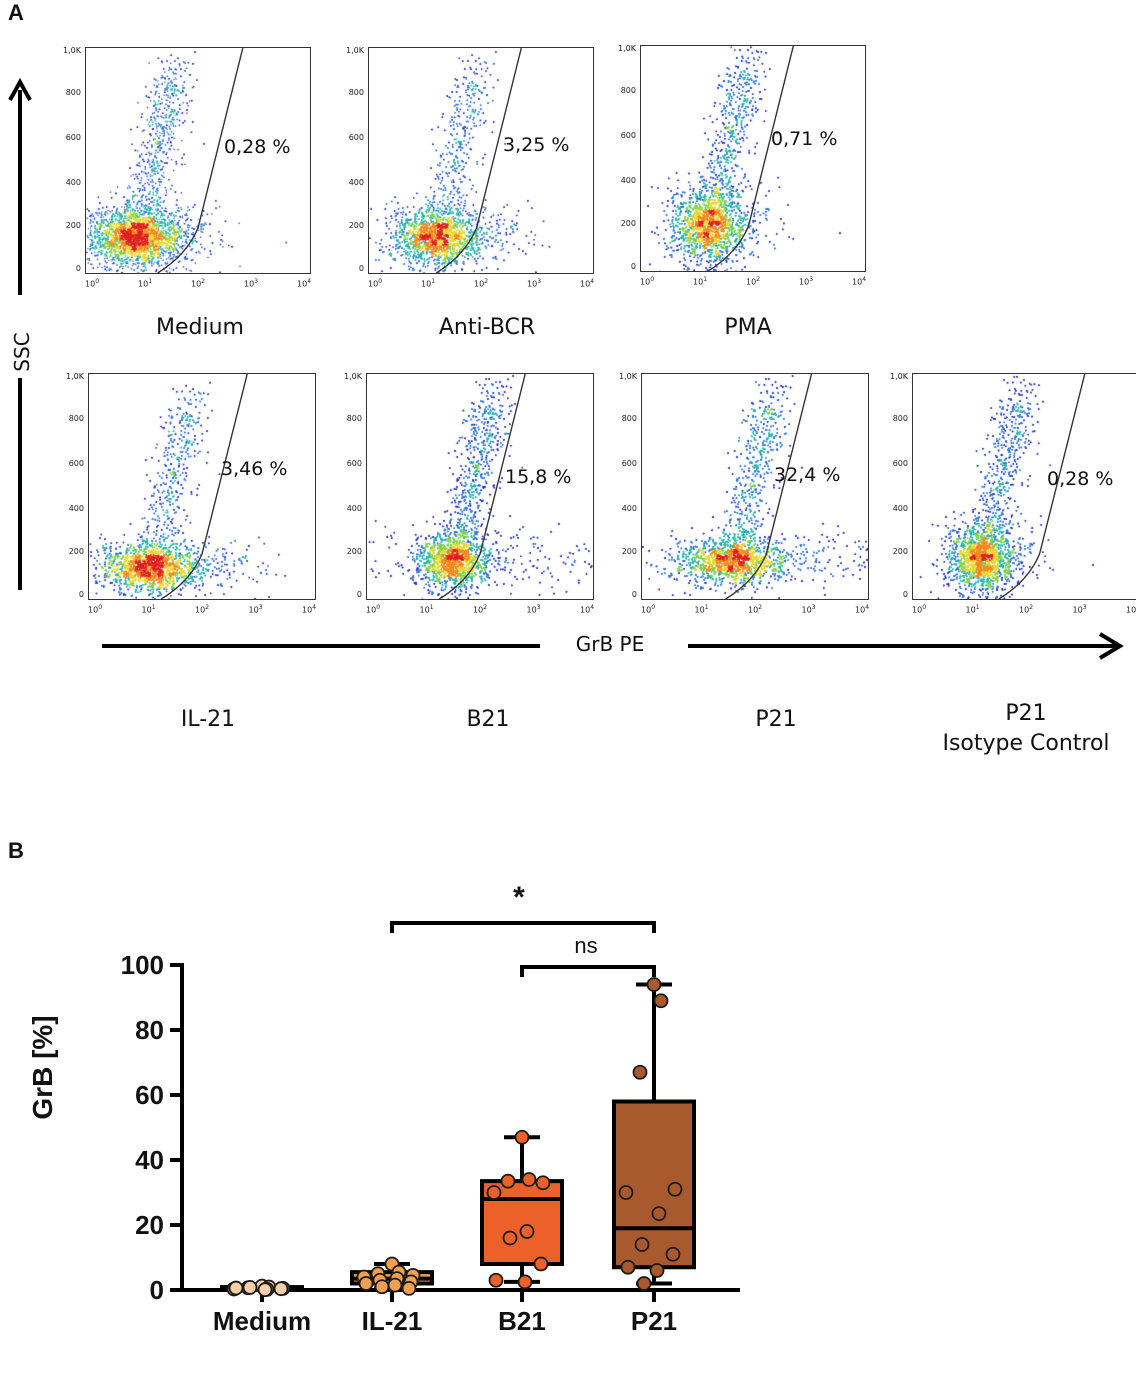 This screenshot has width=1136, height=1398. What do you see at coordinates (522, 1321) in the screenshot?
I see `x-tick-label: B21` at bounding box center [522, 1321].